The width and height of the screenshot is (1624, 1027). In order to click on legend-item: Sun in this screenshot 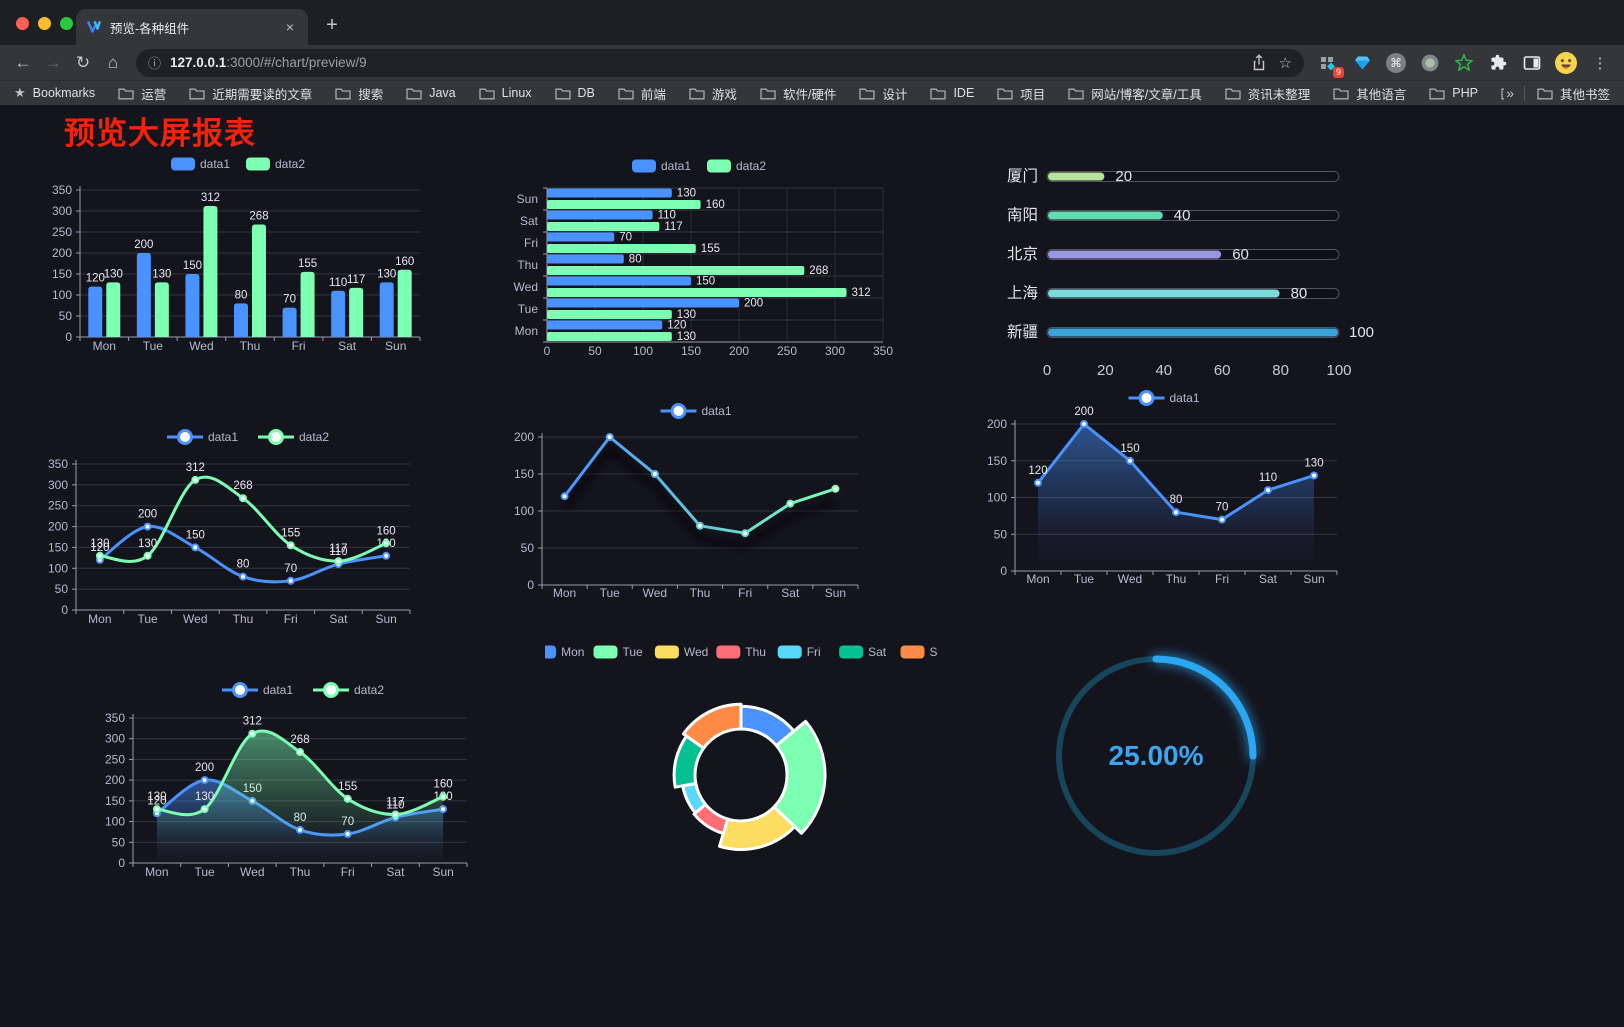, I will do `click(919, 652)`.